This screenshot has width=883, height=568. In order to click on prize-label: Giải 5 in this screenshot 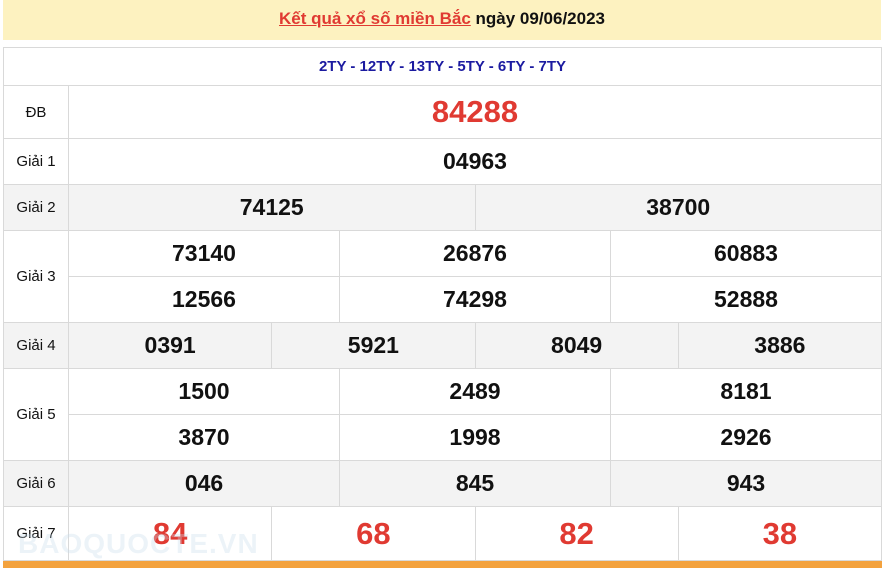, I will do `click(36, 414)`.